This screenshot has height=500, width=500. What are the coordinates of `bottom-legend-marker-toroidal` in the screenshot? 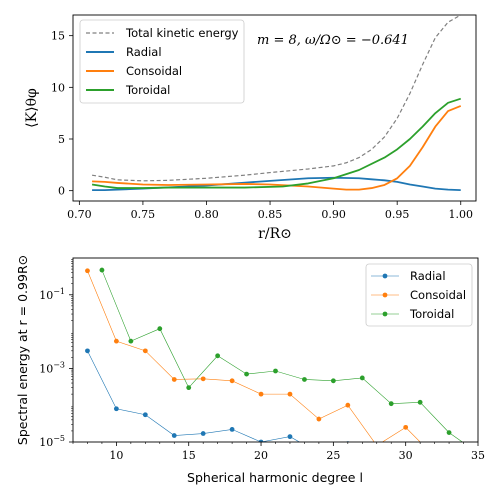 It's located at (385, 314).